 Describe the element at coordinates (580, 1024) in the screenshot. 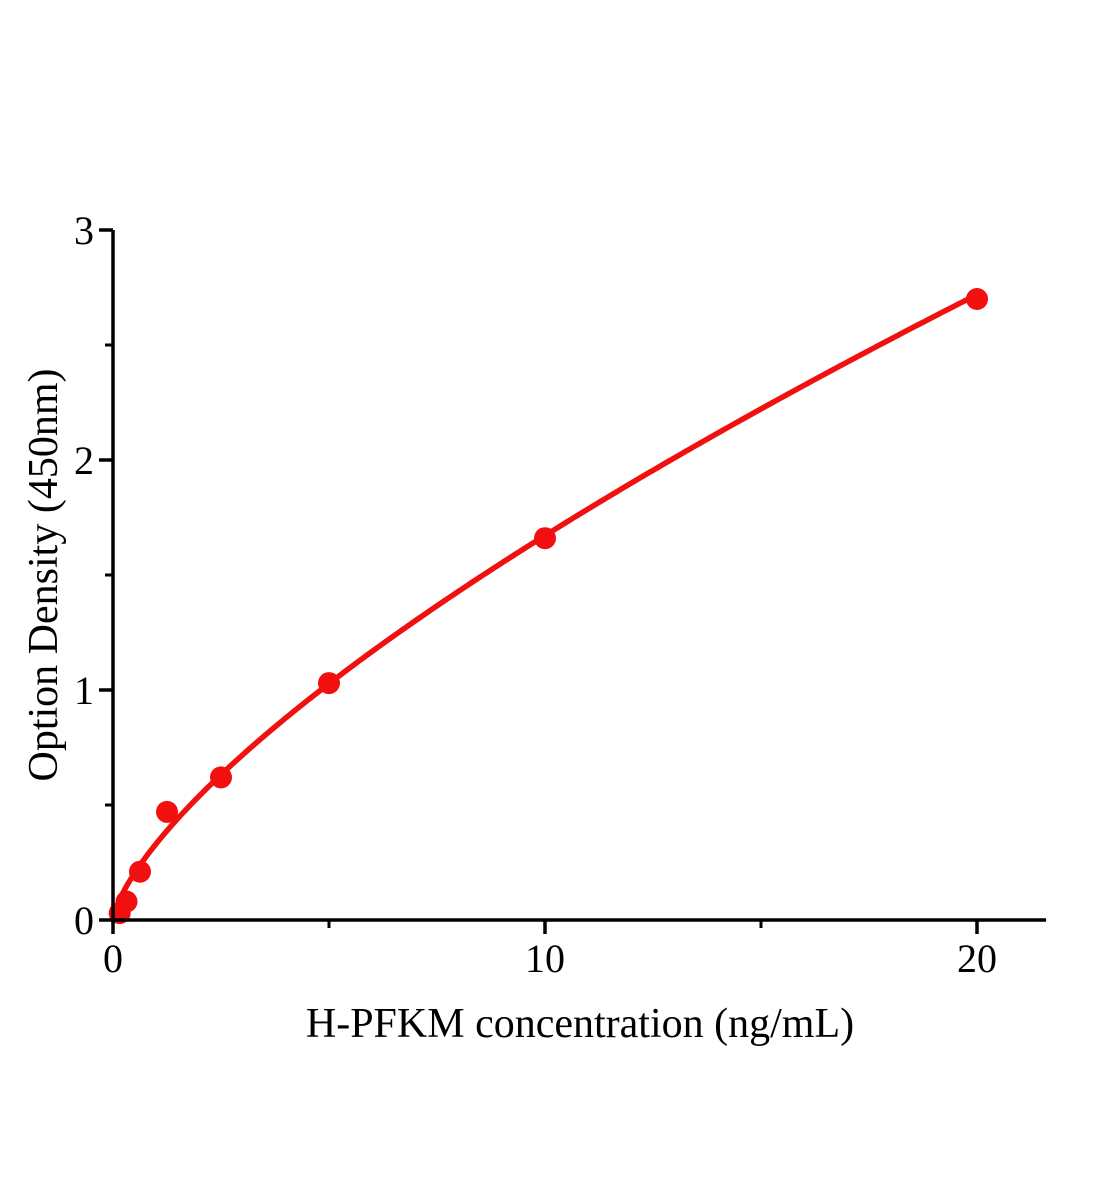

I see `x-axis-title: H-PFKM concentration (ng/mL)` at that location.